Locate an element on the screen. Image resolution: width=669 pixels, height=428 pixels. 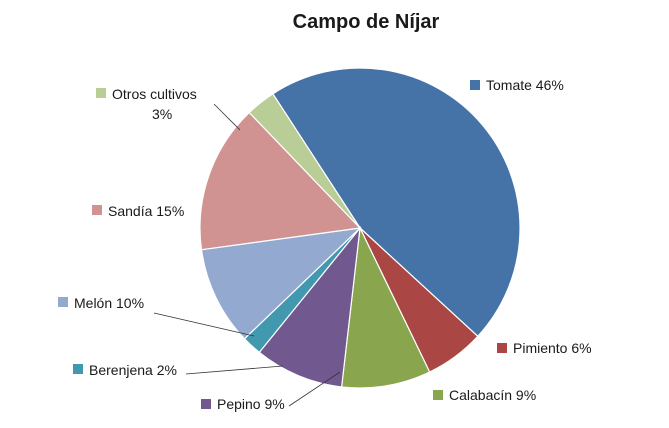
data-label: Calabacín 9% is located at coordinates (492, 395).